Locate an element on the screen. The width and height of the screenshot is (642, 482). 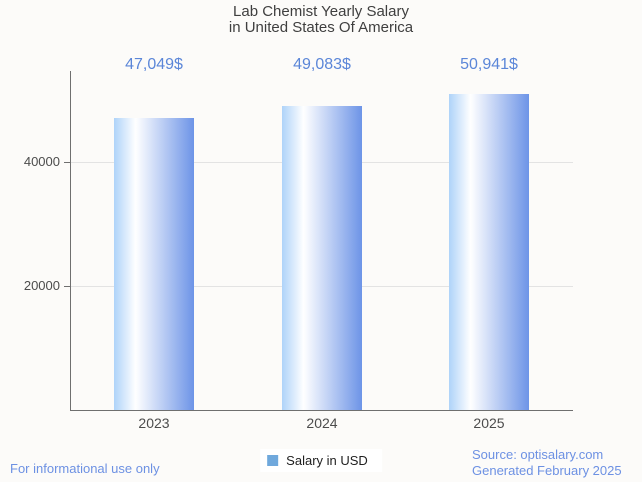
bar-value-label: 49,083$ is located at coordinates (322, 64).